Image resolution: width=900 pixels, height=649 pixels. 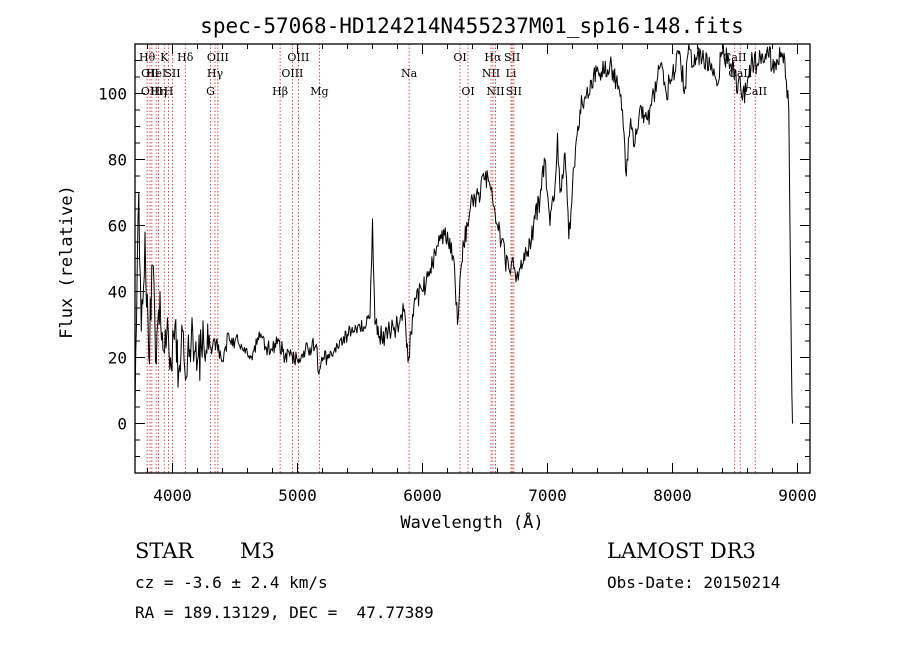 What do you see at coordinates (150, 73) in the screenshot?
I see `marker-label: OII` at bounding box center [150, 73].